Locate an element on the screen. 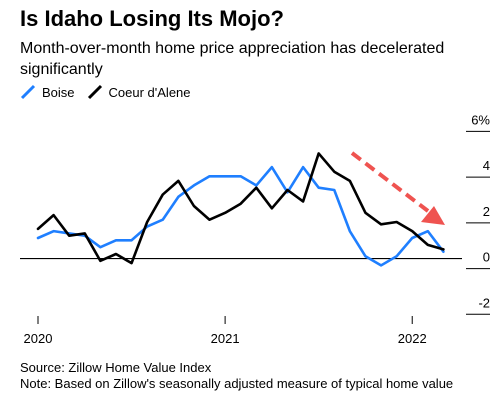  source-note: Source: Zillow Home Value Index is located at coordinates (116, 367).